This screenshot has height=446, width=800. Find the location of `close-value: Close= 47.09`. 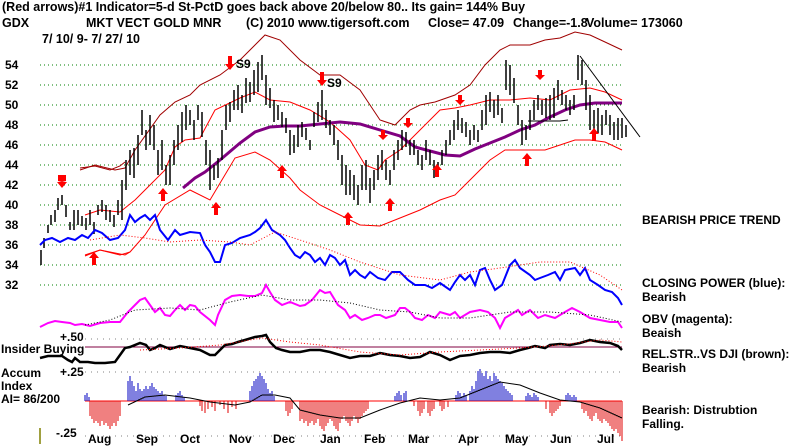

close-value: Close= 47.09 is located at coordinates (466, 23).